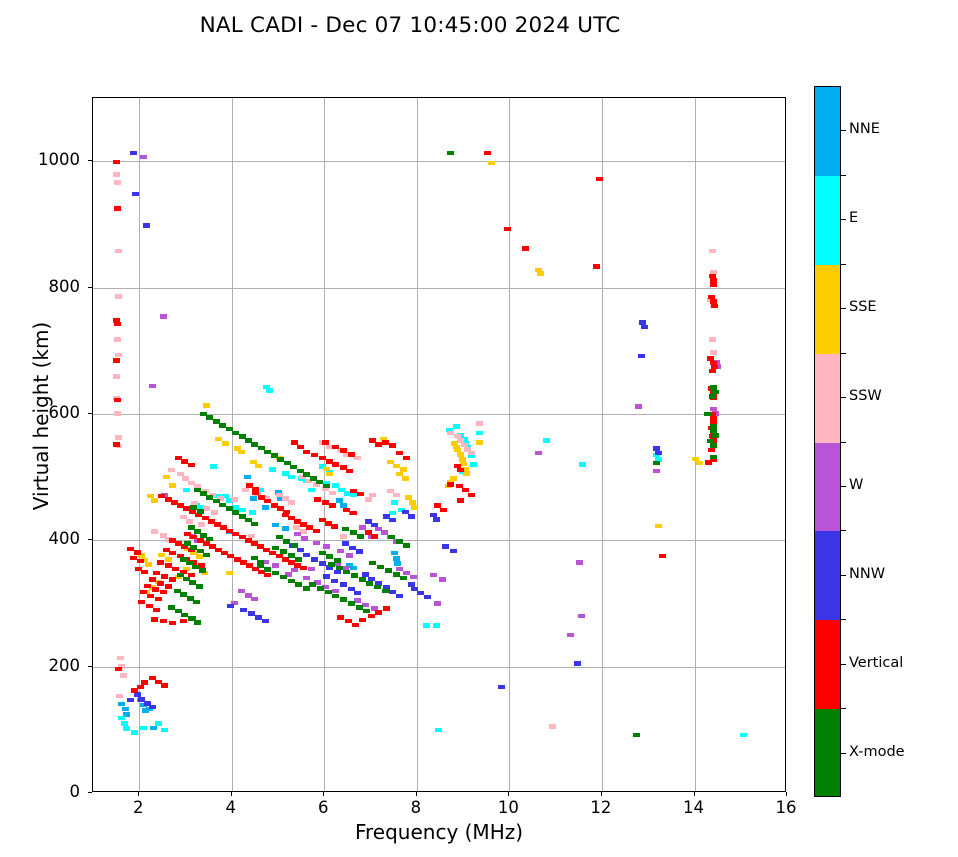  What do you see at coordinates (827, 309) in the screenshot?
I see `colorbar-segment-sse` at bounding box center [827, 309].